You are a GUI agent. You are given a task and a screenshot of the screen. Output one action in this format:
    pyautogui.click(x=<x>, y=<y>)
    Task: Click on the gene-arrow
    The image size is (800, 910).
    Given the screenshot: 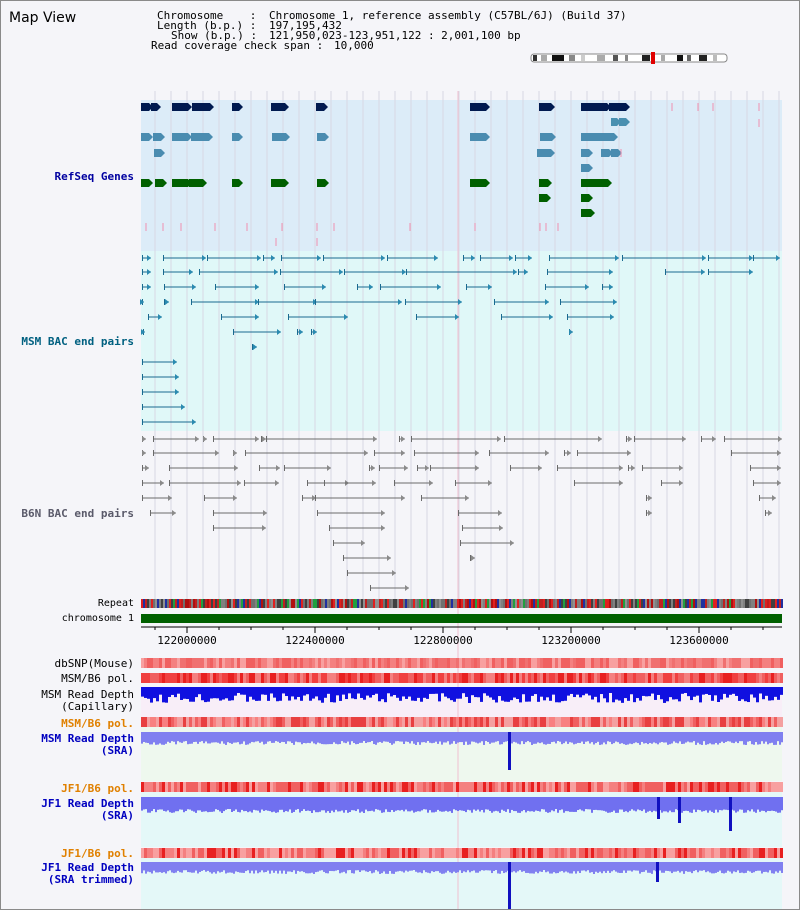 What is the action you would take?
    pyautogui.click(x=593, y=213)
    